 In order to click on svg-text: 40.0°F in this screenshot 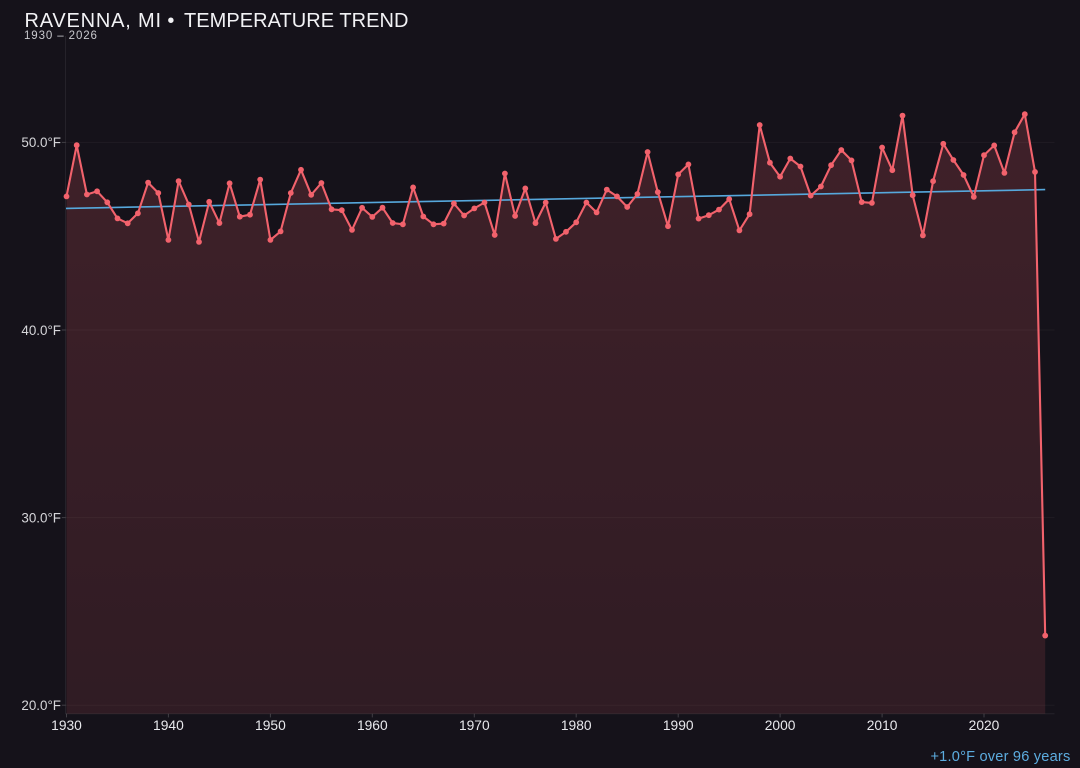, I will do `click(41, 330)`.